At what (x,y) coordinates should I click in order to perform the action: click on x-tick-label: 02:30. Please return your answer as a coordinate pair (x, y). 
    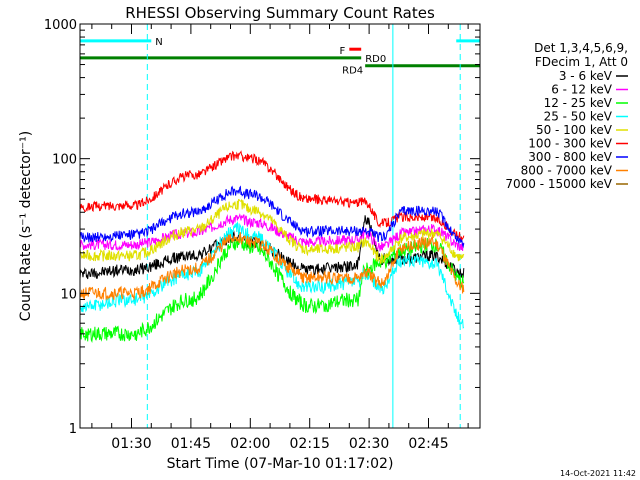
    Looking at the image, I should click on (369, 444).